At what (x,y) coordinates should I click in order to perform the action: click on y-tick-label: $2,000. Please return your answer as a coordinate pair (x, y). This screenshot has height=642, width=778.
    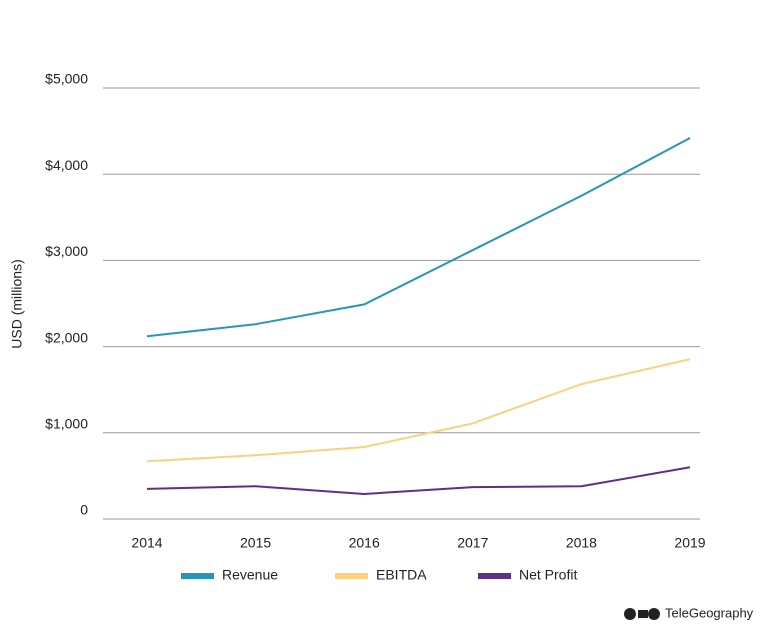
    Looking at the image, I should click on (66, 337).